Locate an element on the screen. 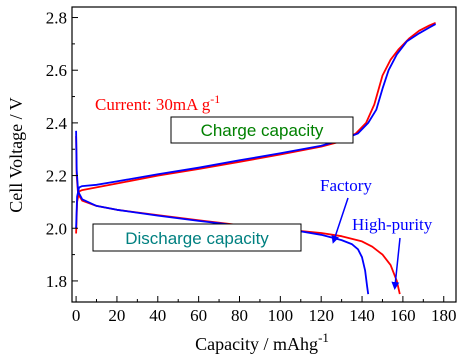 This screenshot has height=362, width=459. x-tick-label: 120 is located at coordinates (321, 315).